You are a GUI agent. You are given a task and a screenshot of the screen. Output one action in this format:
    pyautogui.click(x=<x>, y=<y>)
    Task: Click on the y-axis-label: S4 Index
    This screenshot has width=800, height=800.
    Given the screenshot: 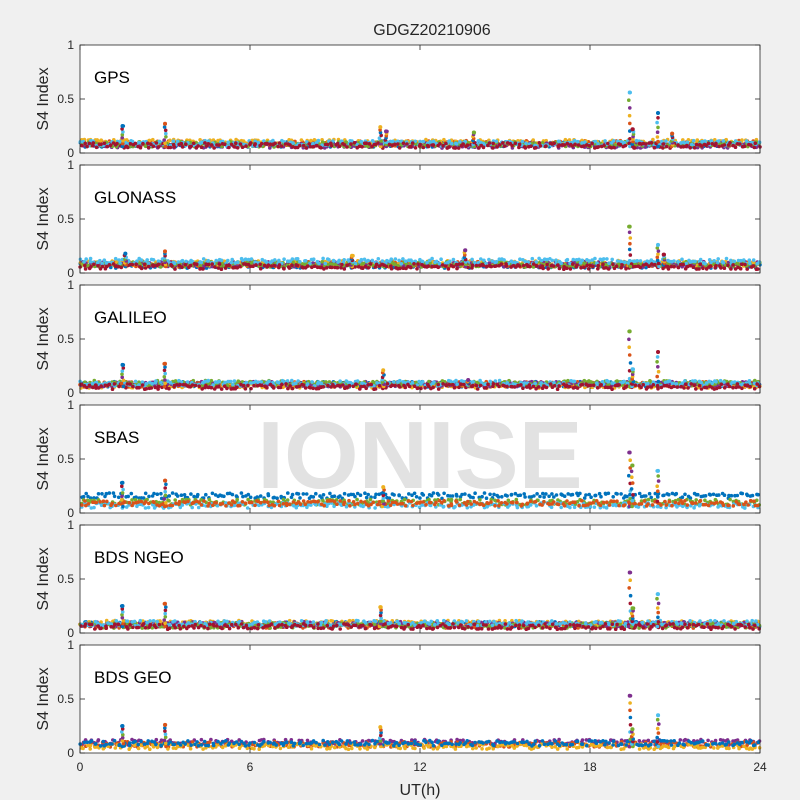 What is the action you would take?
    pyautogui.click(x=43, y=98)
    